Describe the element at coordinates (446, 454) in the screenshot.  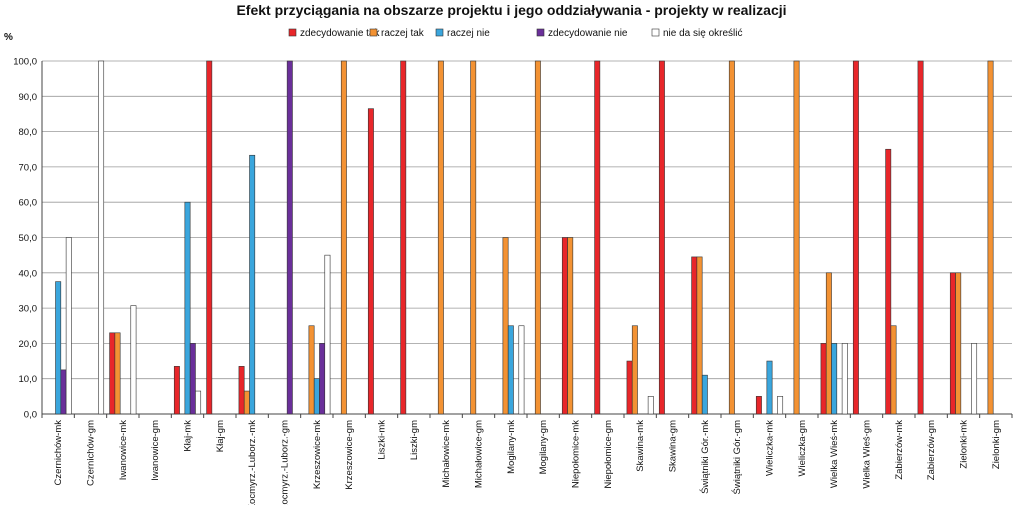
I see `x-tick-label: Michałowice-mk` at that location.